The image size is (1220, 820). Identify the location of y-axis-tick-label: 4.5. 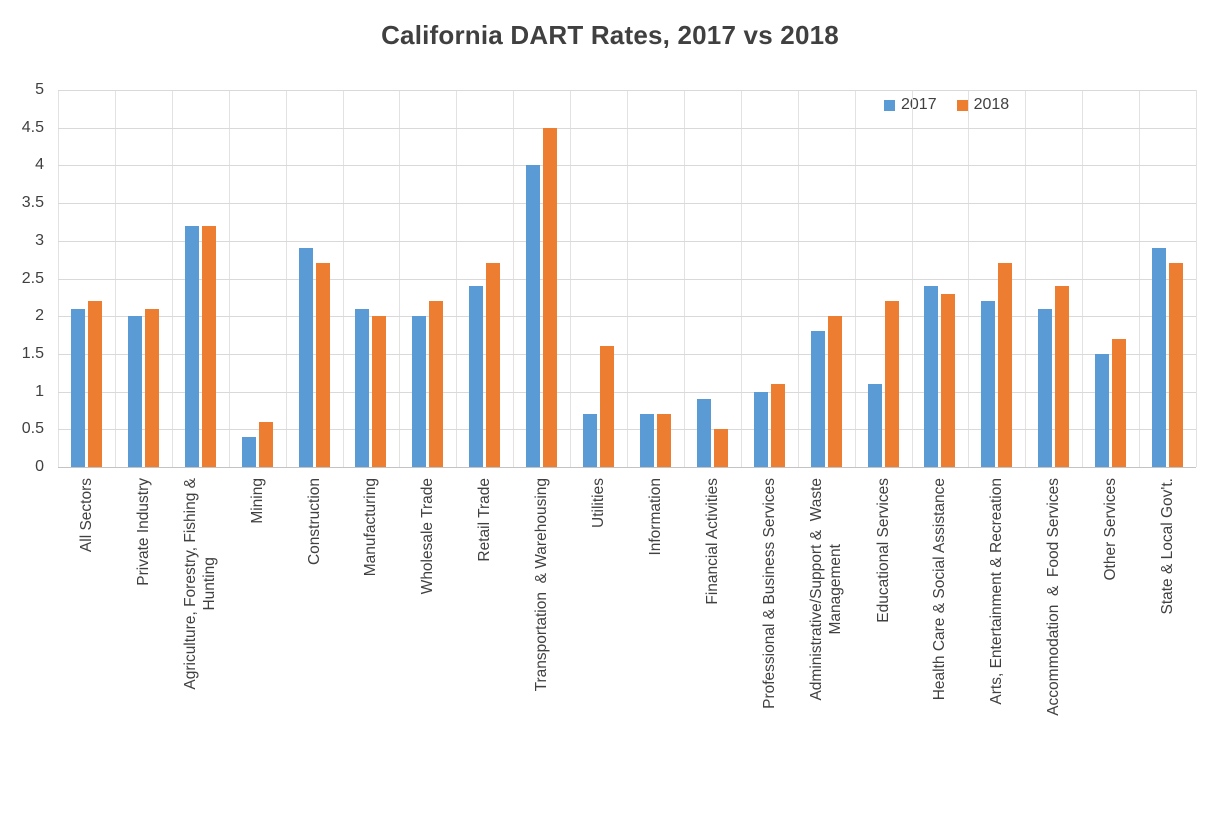
(32, 127).